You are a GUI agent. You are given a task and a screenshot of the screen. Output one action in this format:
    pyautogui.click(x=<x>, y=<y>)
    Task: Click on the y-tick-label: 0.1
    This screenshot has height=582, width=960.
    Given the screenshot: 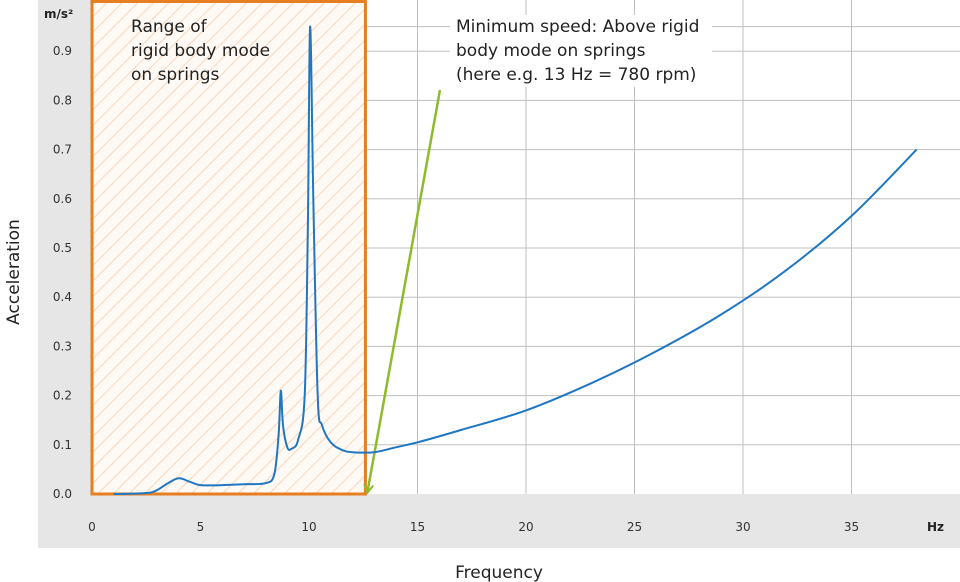 What is the action you would take?
    pyautogui.click(x=62, y=445)
    